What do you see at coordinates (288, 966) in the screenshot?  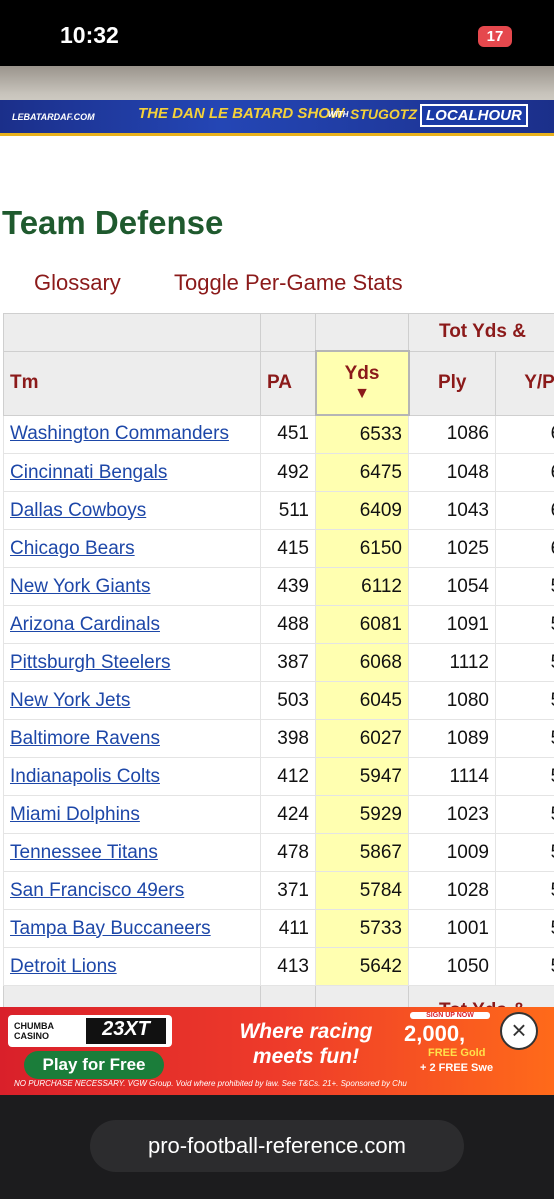 I see `stat-cell: 413` at bounding box center [288, 966].